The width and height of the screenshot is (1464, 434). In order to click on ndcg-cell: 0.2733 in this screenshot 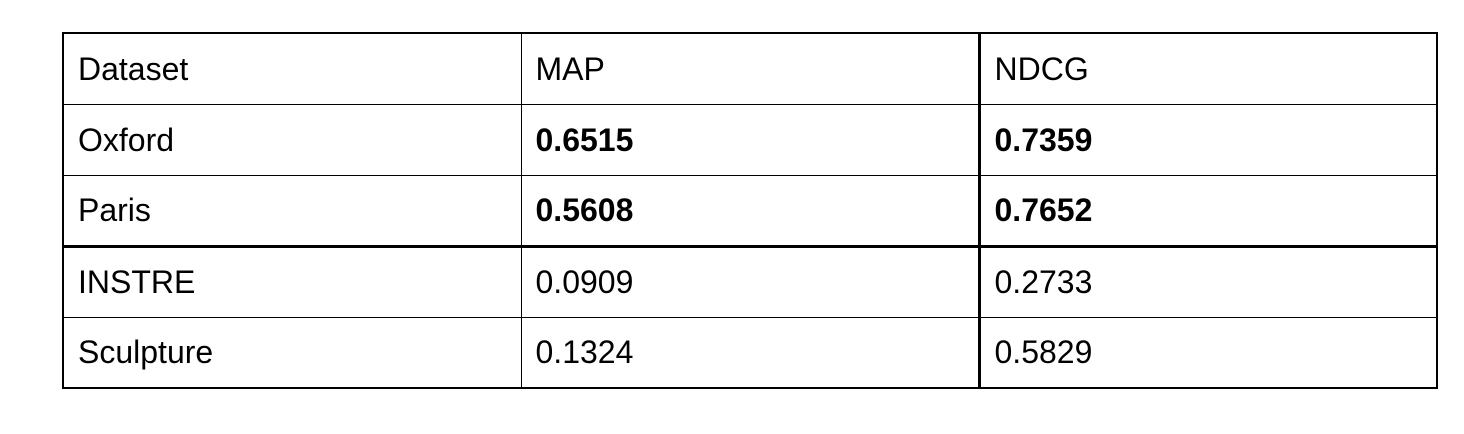, I will do `click(1207, 280)`.